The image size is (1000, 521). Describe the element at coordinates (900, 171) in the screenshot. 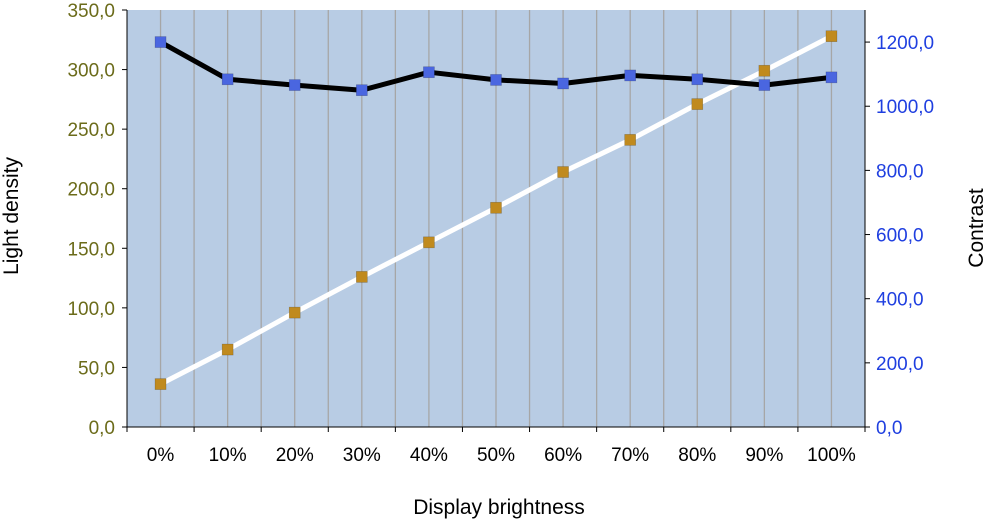

I see `right-tick-label: 800,0` at that location.